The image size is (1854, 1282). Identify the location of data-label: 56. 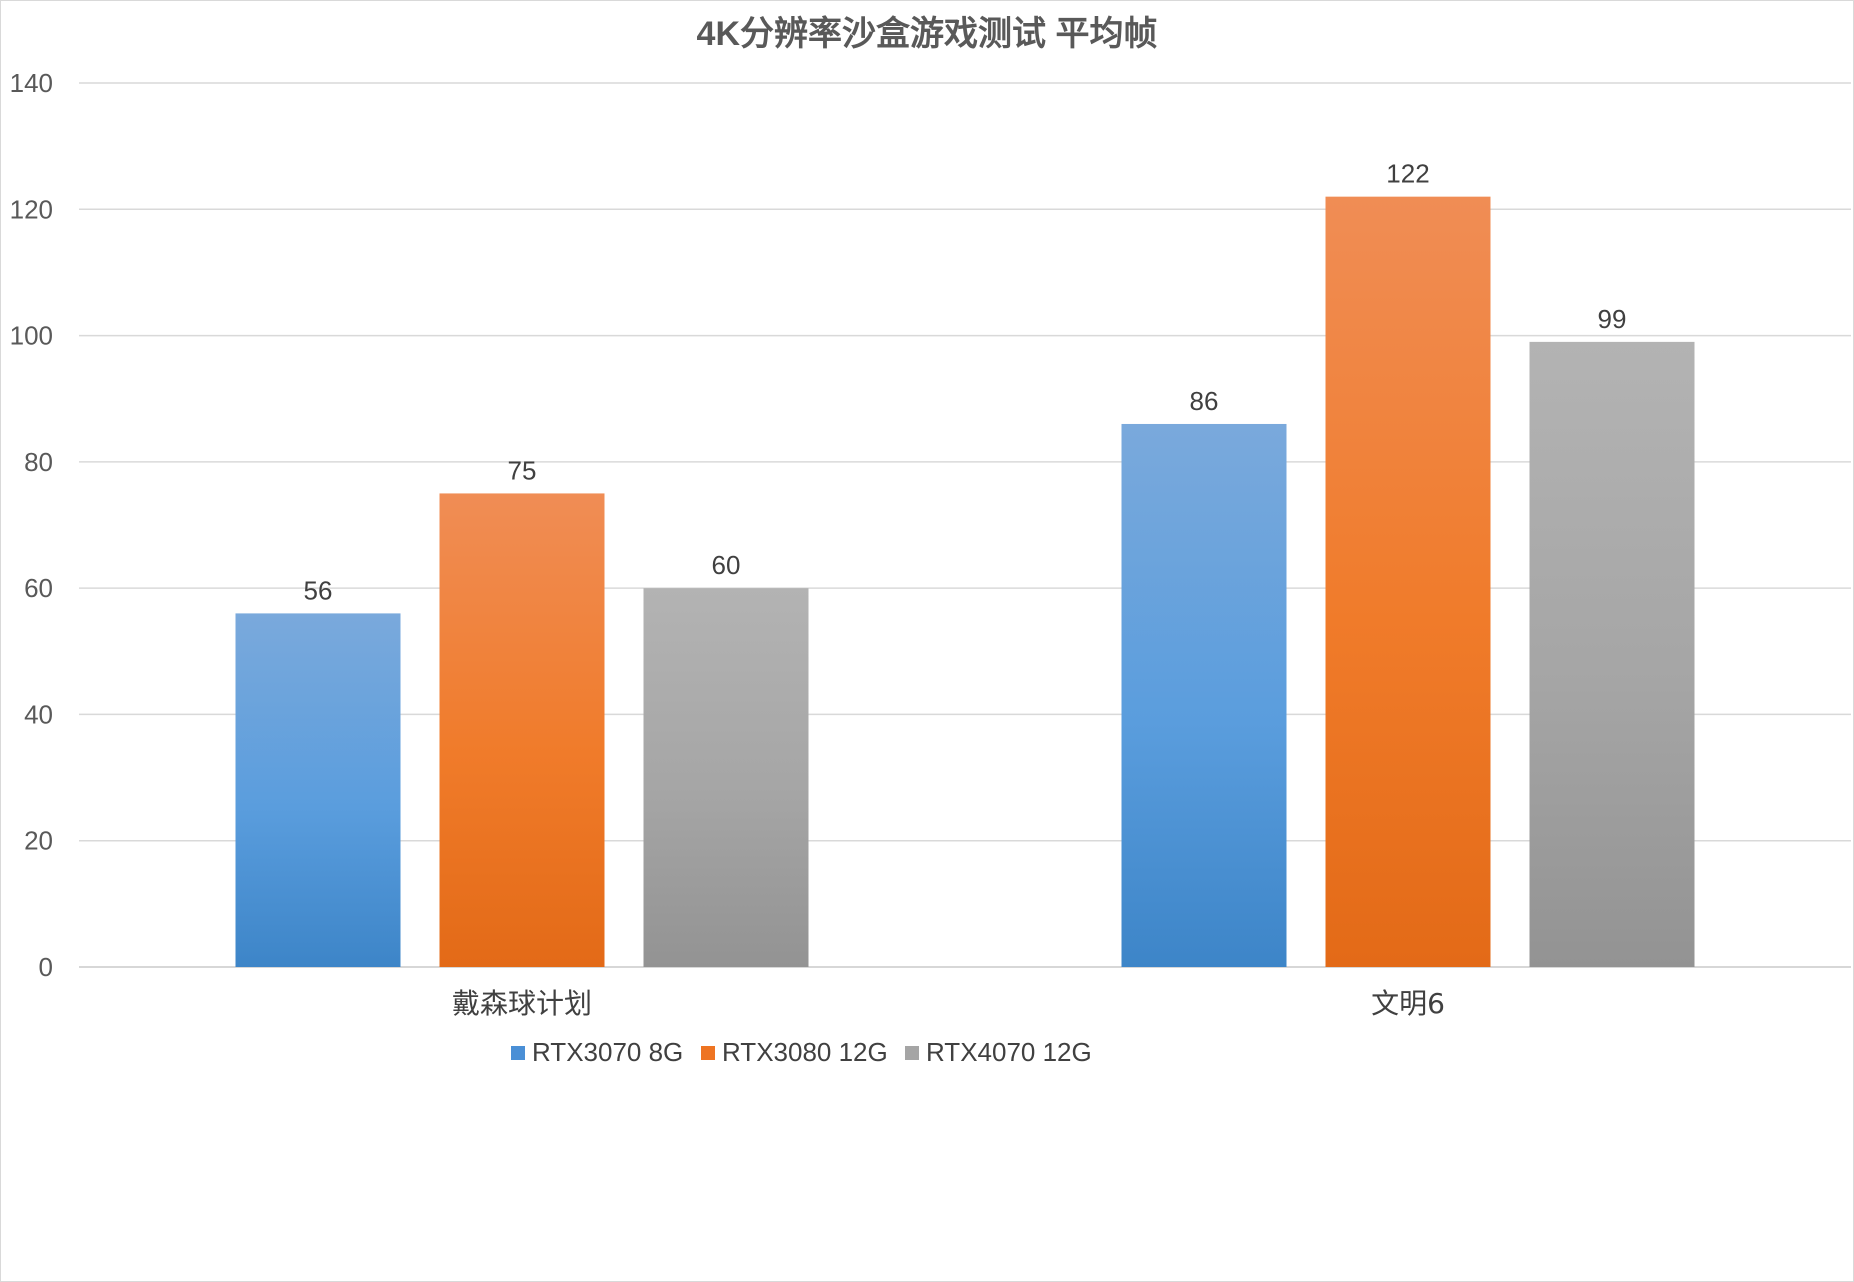
(318, 590).